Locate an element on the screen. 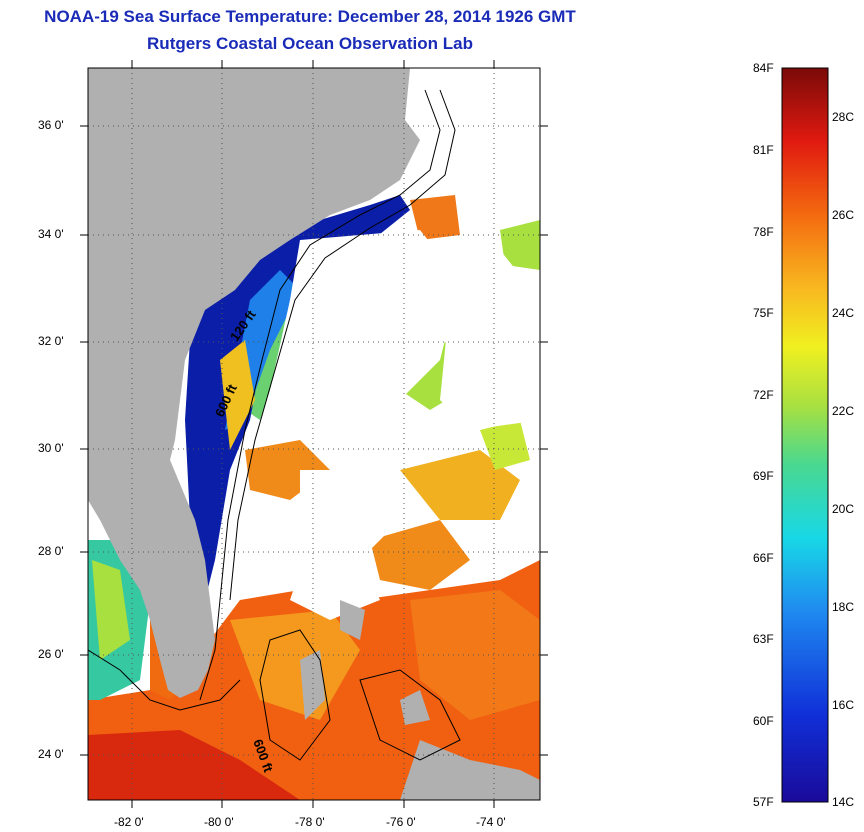  lat-label-30: 30 0' is located at coordinates (51, 448).